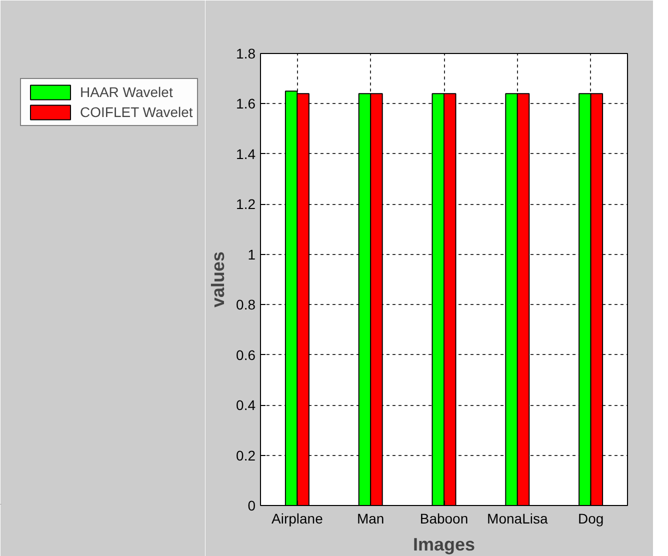 This screenshot has height=556, width=668. I want to click on x-tick-label: Baboon, so click(444, 518).